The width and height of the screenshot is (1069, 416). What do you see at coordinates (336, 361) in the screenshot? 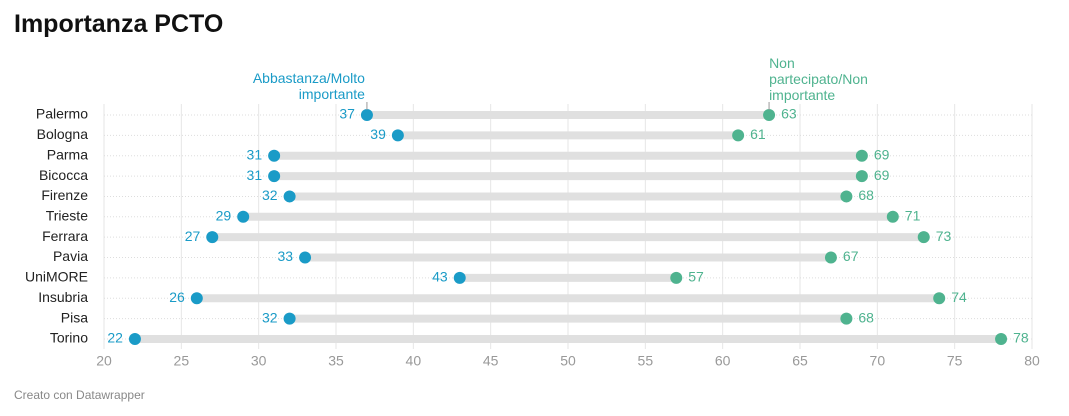
I see `x-tick-label: 35` at bounding box center [336, 361].